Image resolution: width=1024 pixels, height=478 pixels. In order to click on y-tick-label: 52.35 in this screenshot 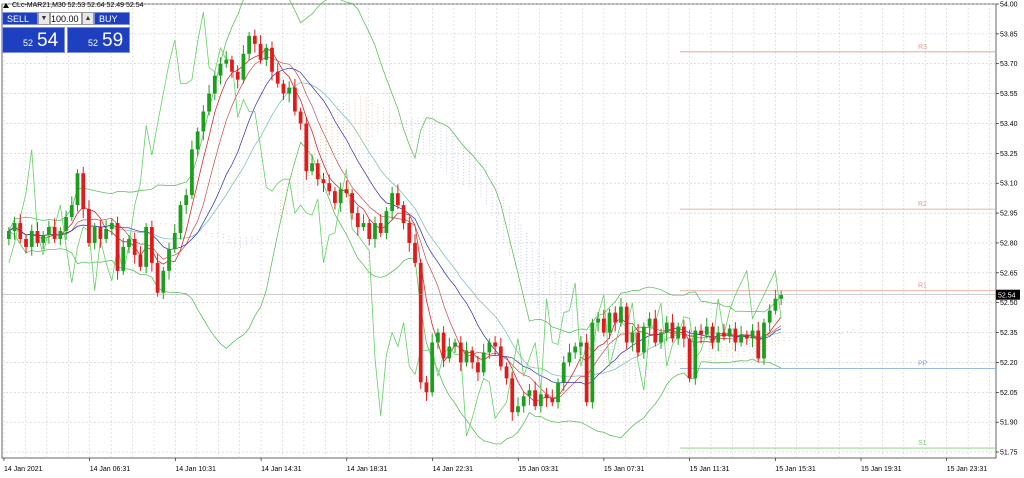, I will do `click(1009, 333)`.